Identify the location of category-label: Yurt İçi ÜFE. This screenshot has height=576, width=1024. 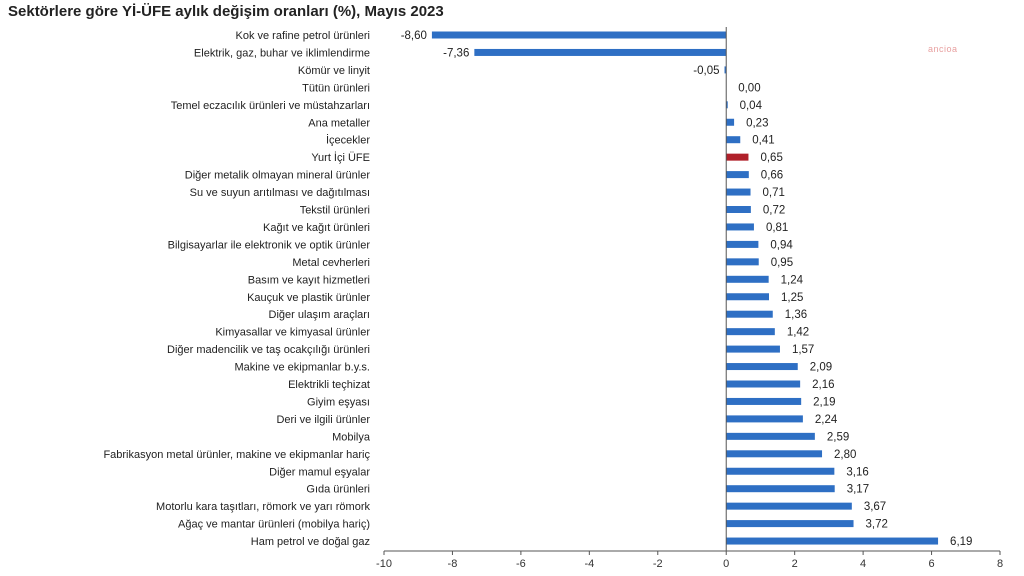
(340, 157).